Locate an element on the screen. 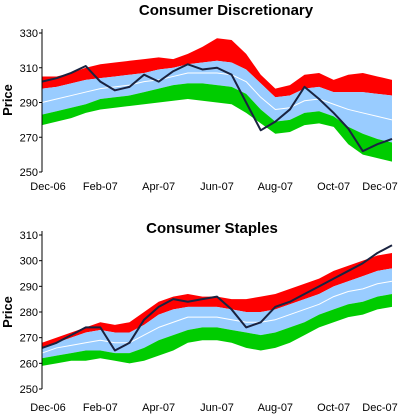 This screenshot has width=400, height=418. y-tick-label: 300 is located at coordinates (29, 262).